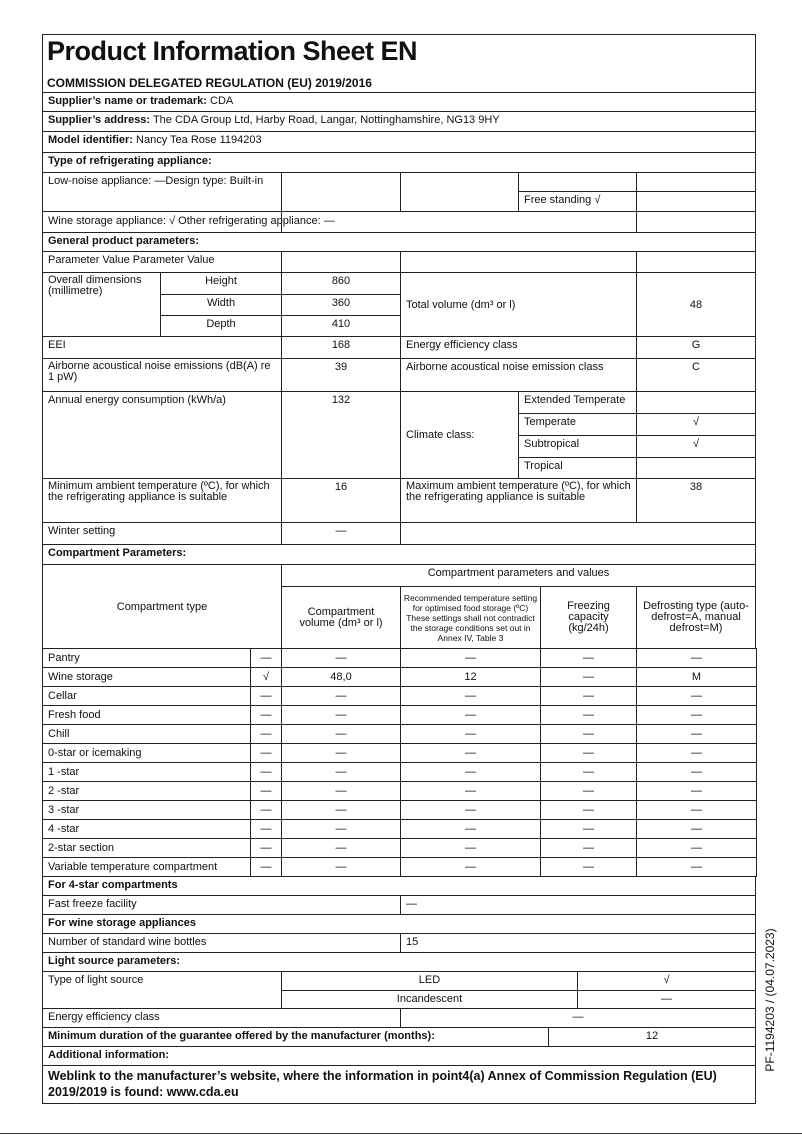 The width and height of the screenshot is (802, 1136). I want to click on eei-value: 168, so click(341, 347).